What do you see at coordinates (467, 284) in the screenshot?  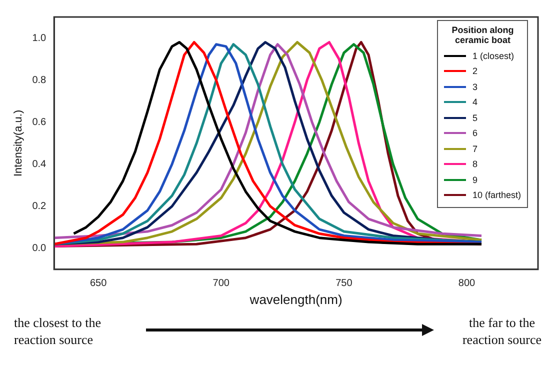 I see `x-tick-label: 800` at bounding box center [467, 284].